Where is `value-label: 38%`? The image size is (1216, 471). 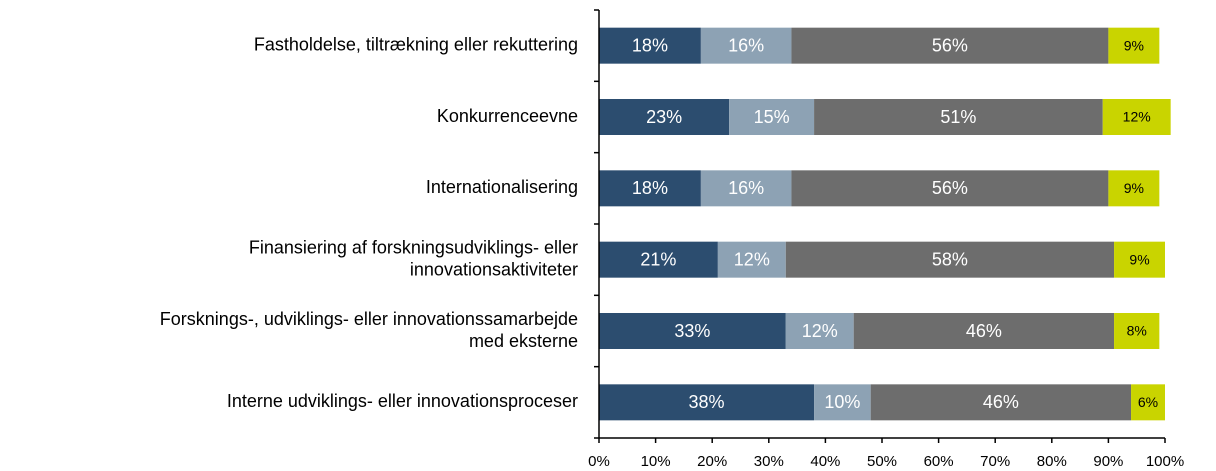
value-label: 38% is located at coordinates (707, 402).